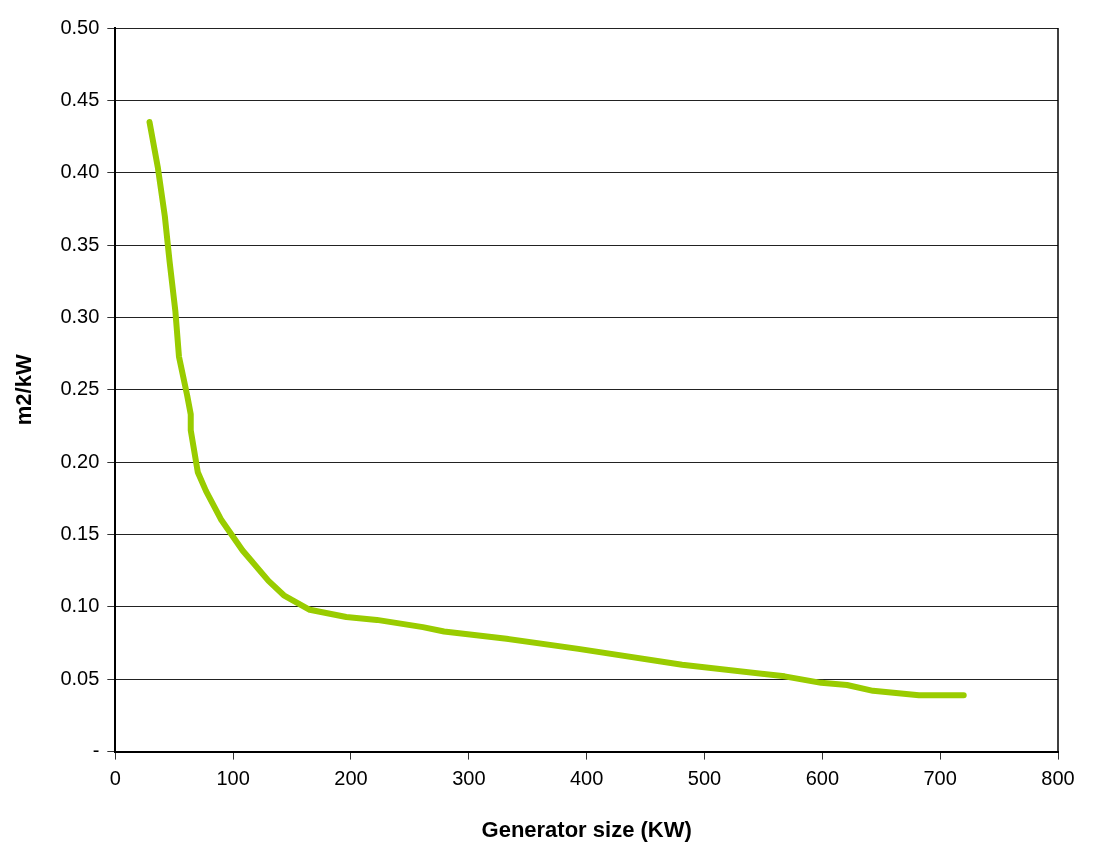 Image resolution: width=1096 pixels, height=856 pixels. What do you see at coordinates (80, 243) in the screenshot?
I see `y-tick-label: 0.35` at bounding box center [80, 243].